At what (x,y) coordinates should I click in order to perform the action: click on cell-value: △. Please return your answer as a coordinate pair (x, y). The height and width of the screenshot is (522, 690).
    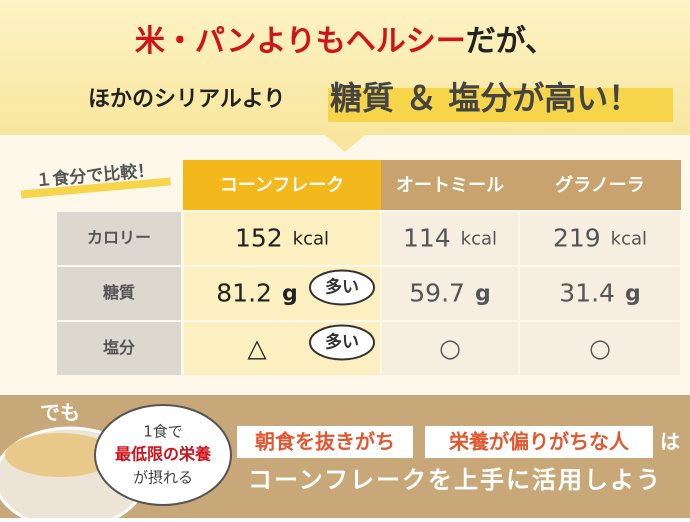
    Looking at the image, I should click on (257, 348).